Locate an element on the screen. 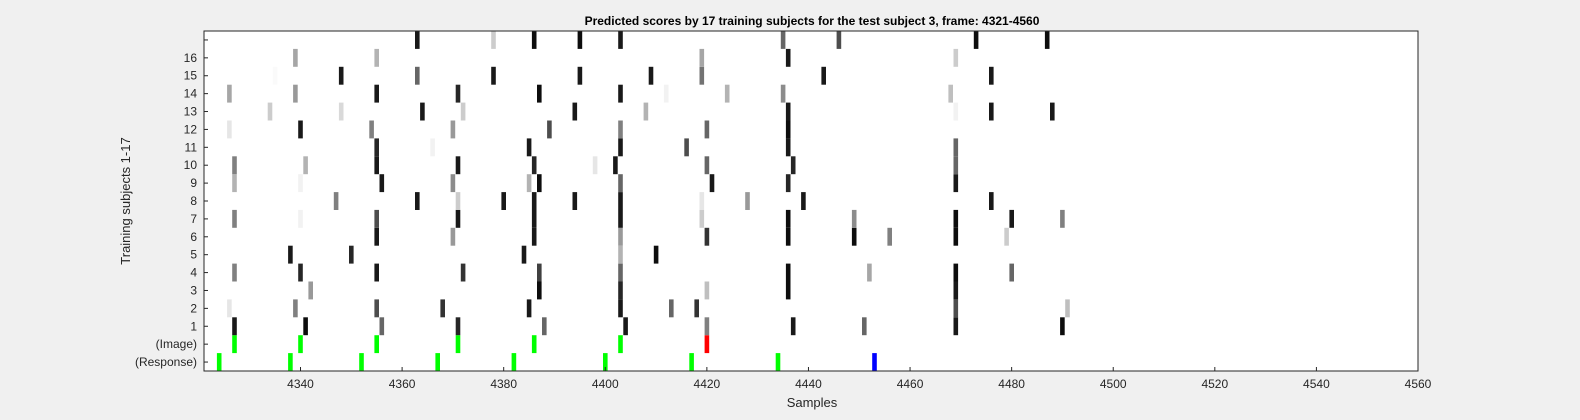 This screenshot has height=420, width=1580. x-tick-label: 4540 is located at coordinates (1316, 384).